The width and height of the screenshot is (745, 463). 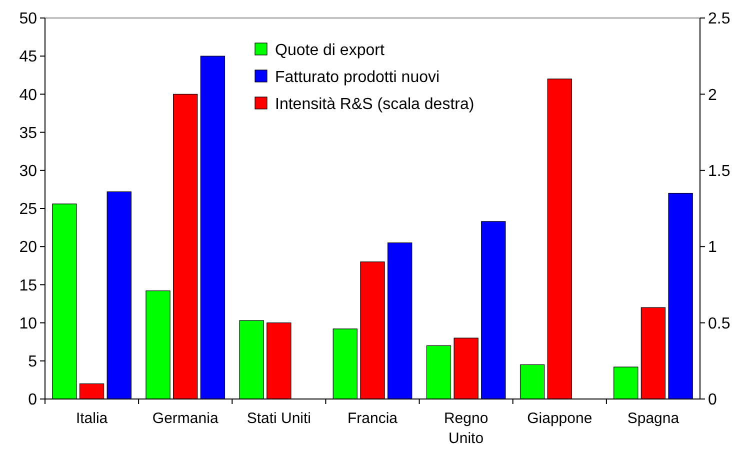 I want to click on x-tick-label: Regno Unito, so click(x=466, y=428).